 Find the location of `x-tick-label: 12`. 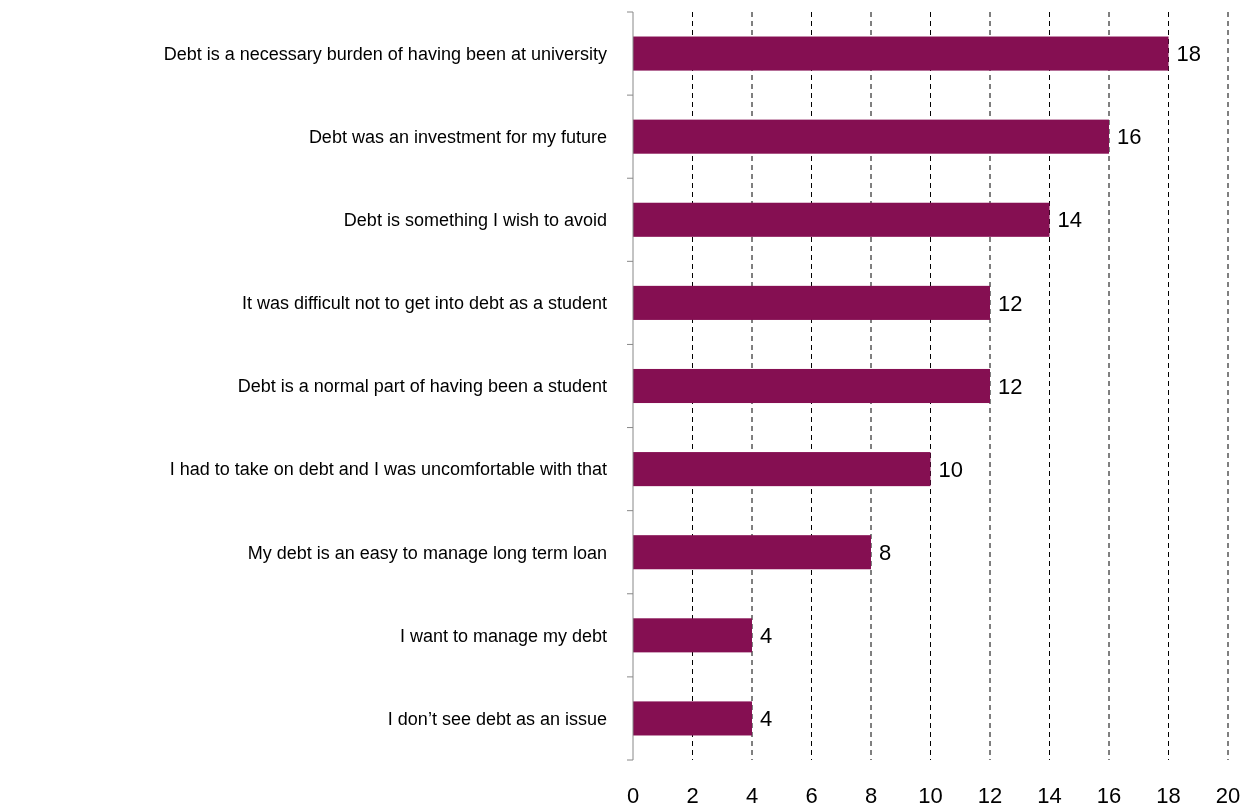

x-tick-label: 12 is located at coordinates (990, 795).